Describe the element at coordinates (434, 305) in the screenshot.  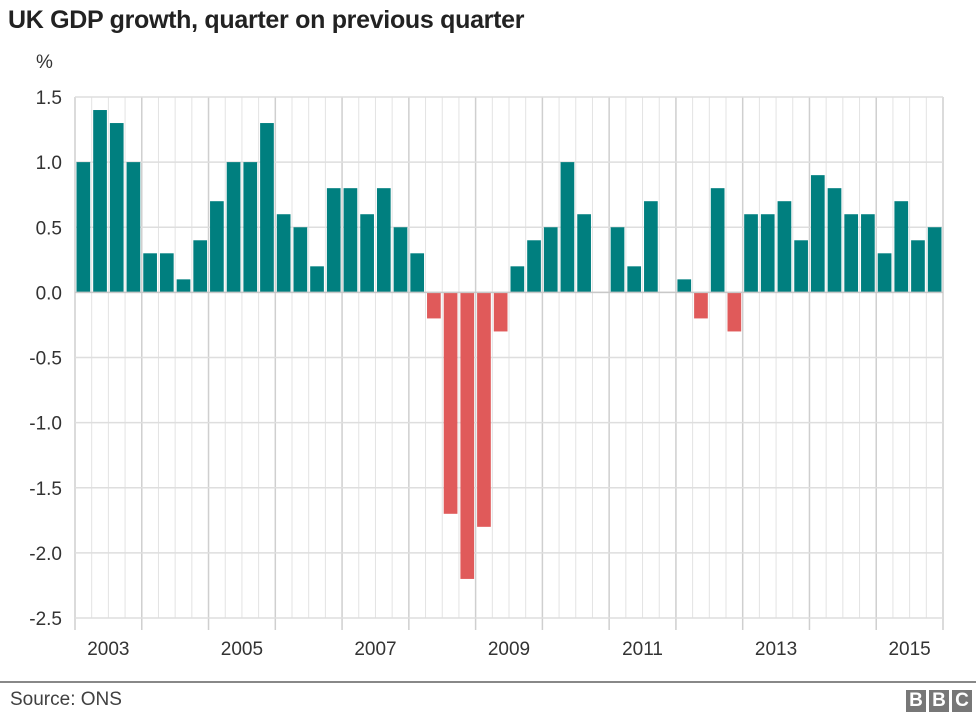
I see `bar-2008-q2` at that location.